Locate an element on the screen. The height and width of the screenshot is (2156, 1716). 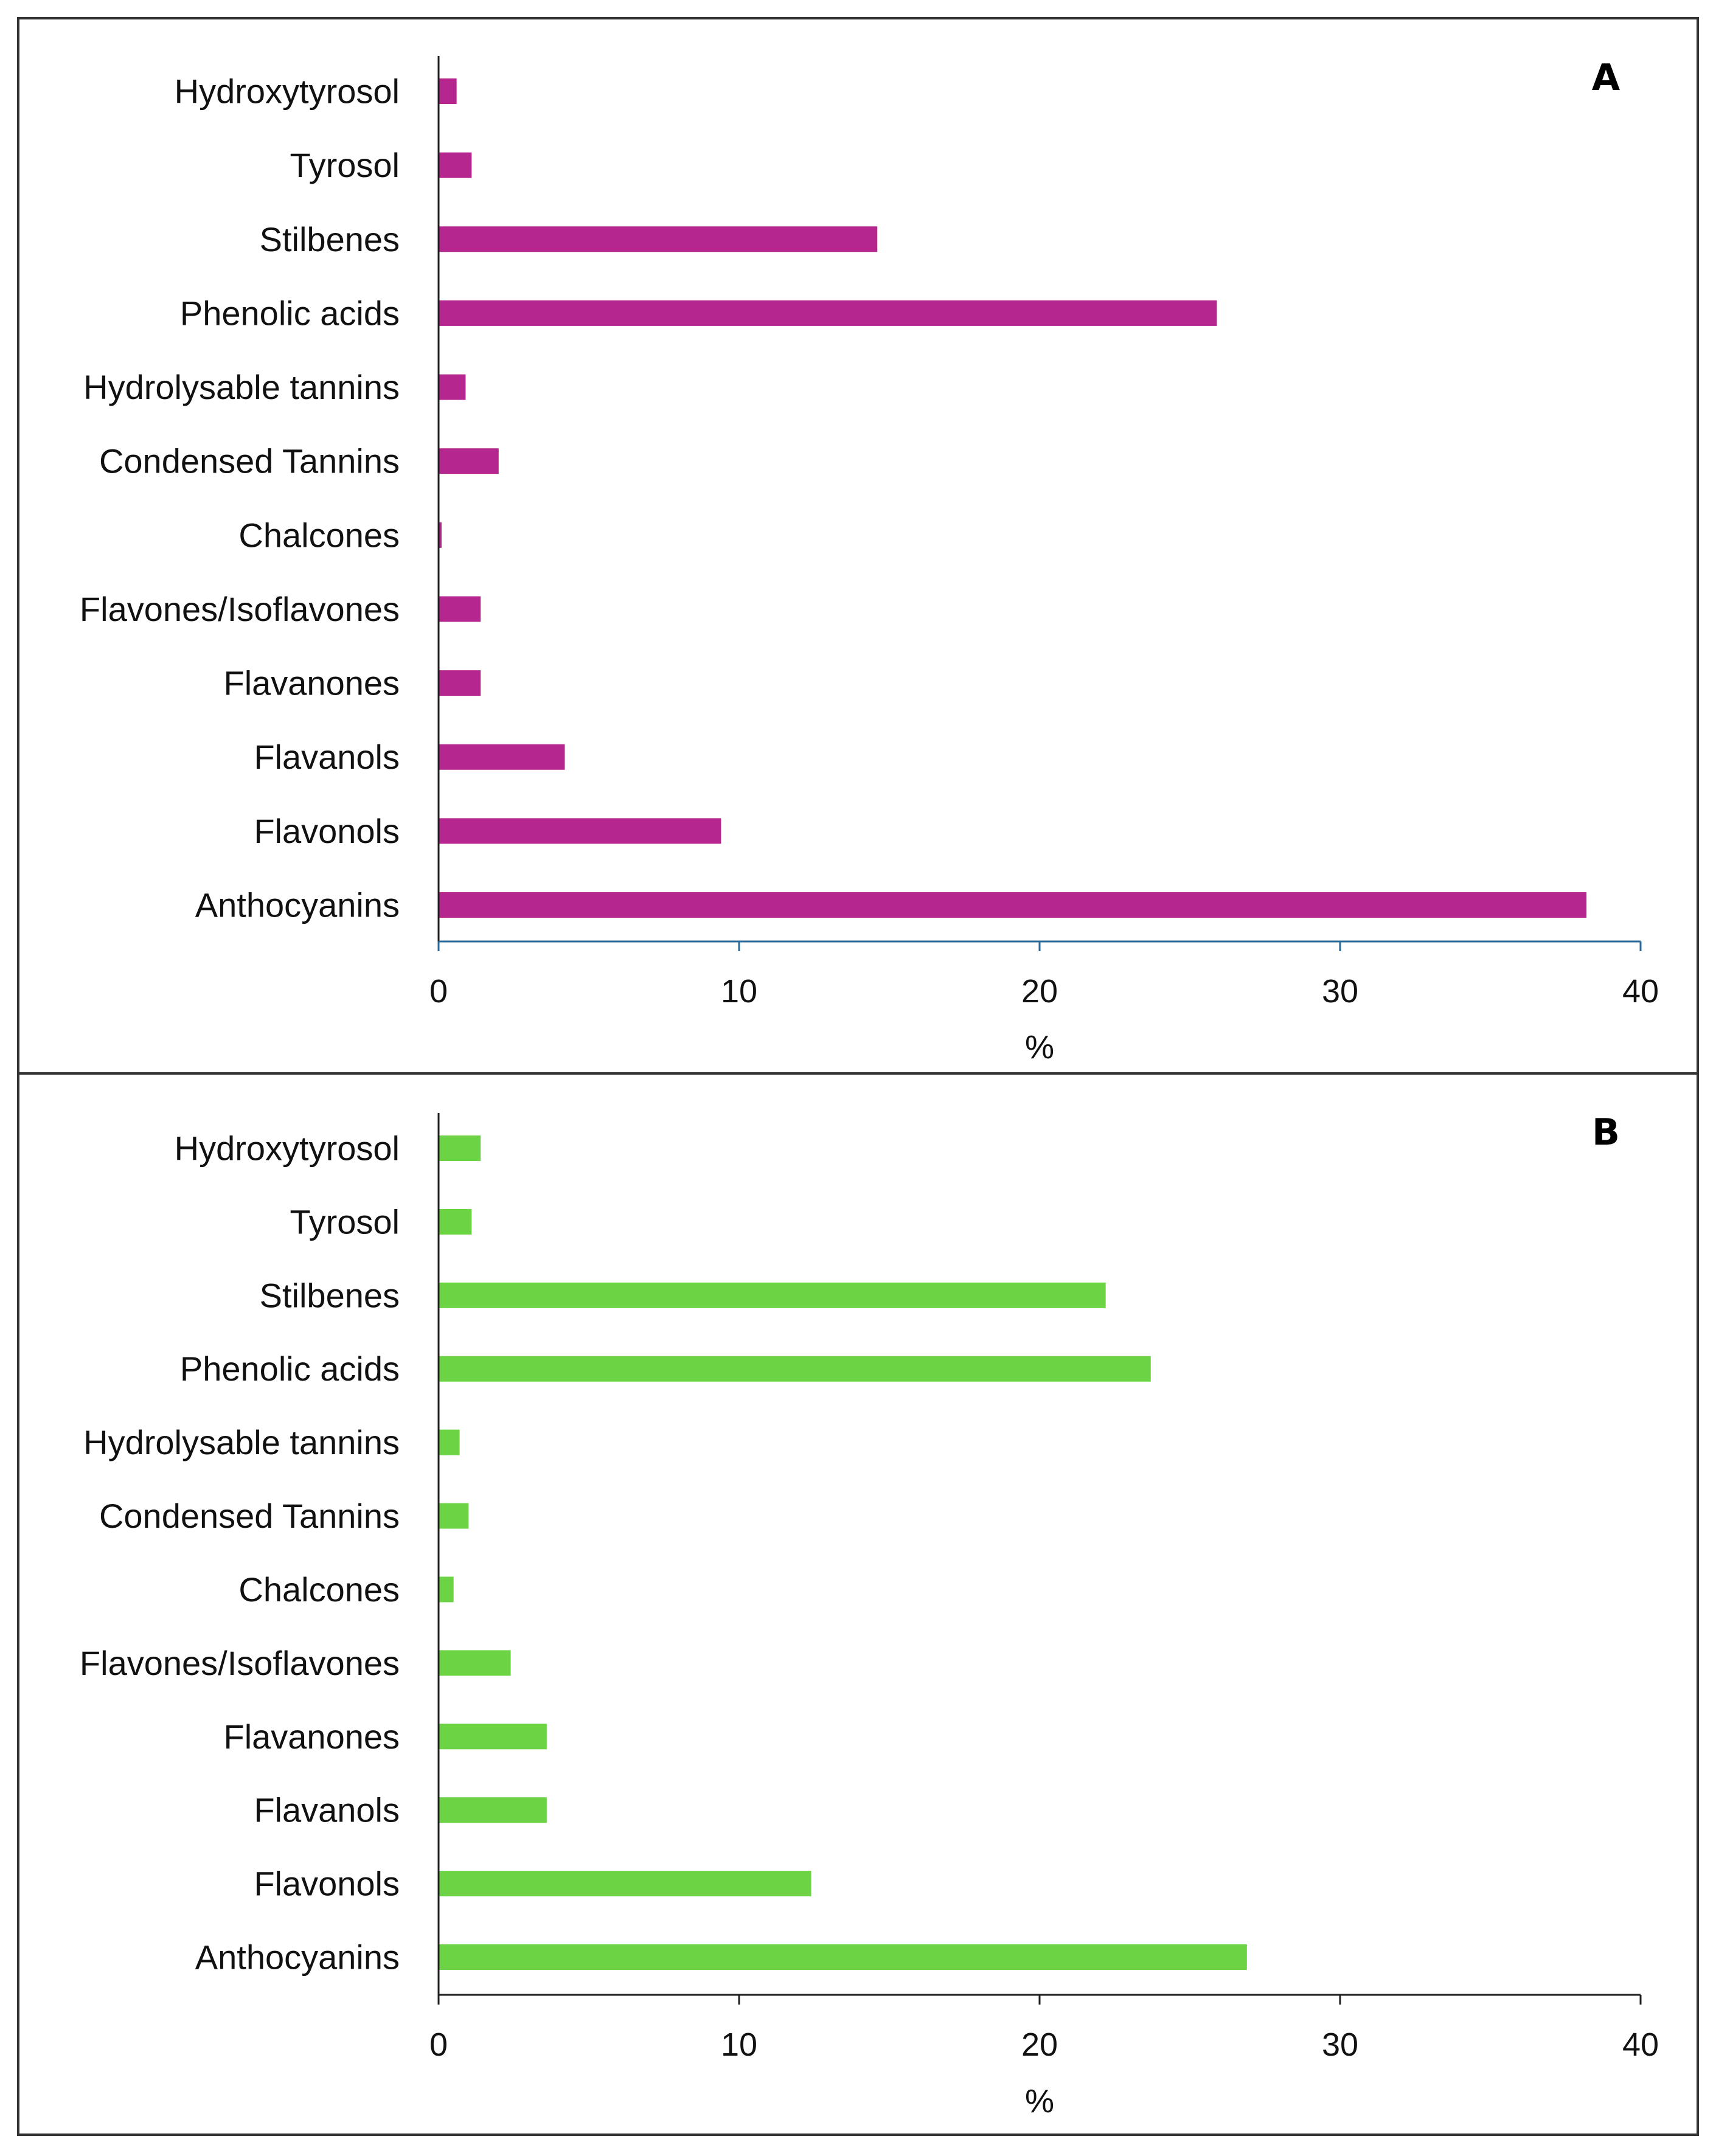
panel-b-bar-stilbenes is located at coordinates (773, 1295).